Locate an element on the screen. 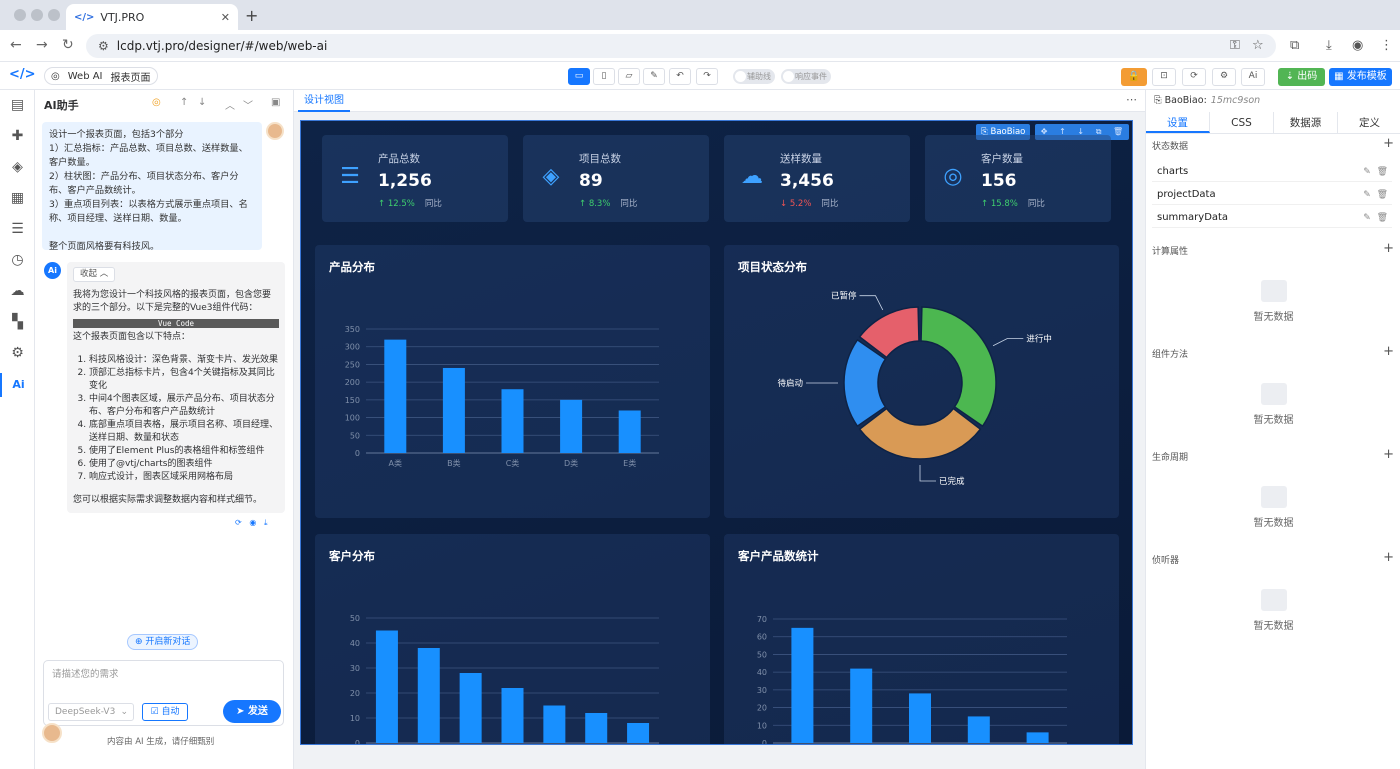 The height and width of the screenshot is (769, 1400). model-select: DeepSeek-V3 ⌄ is located at coordinates (91, 712).